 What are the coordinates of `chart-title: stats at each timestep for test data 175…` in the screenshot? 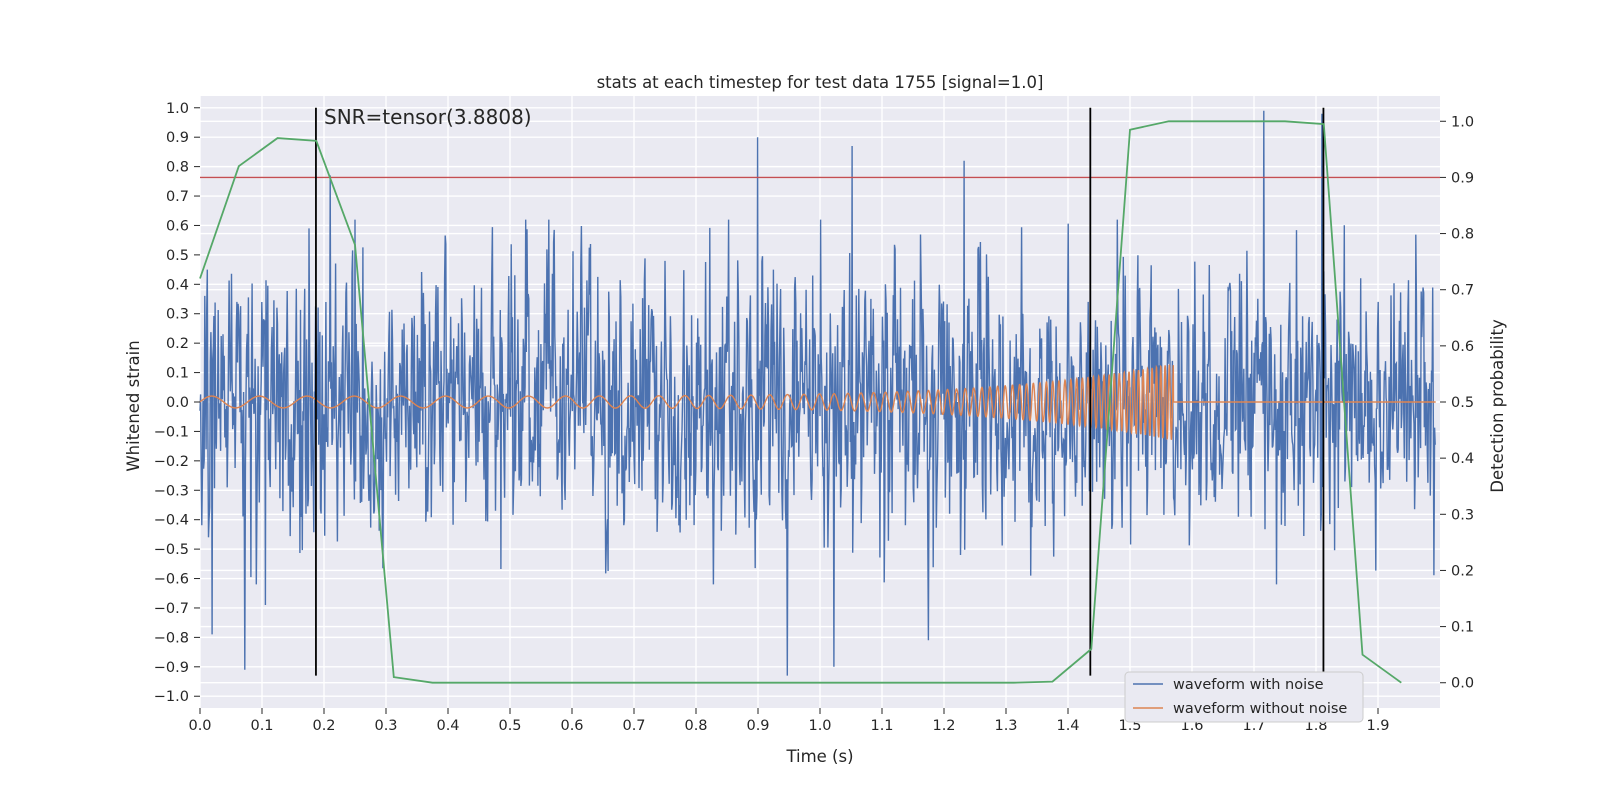 It's located at (820, 82).